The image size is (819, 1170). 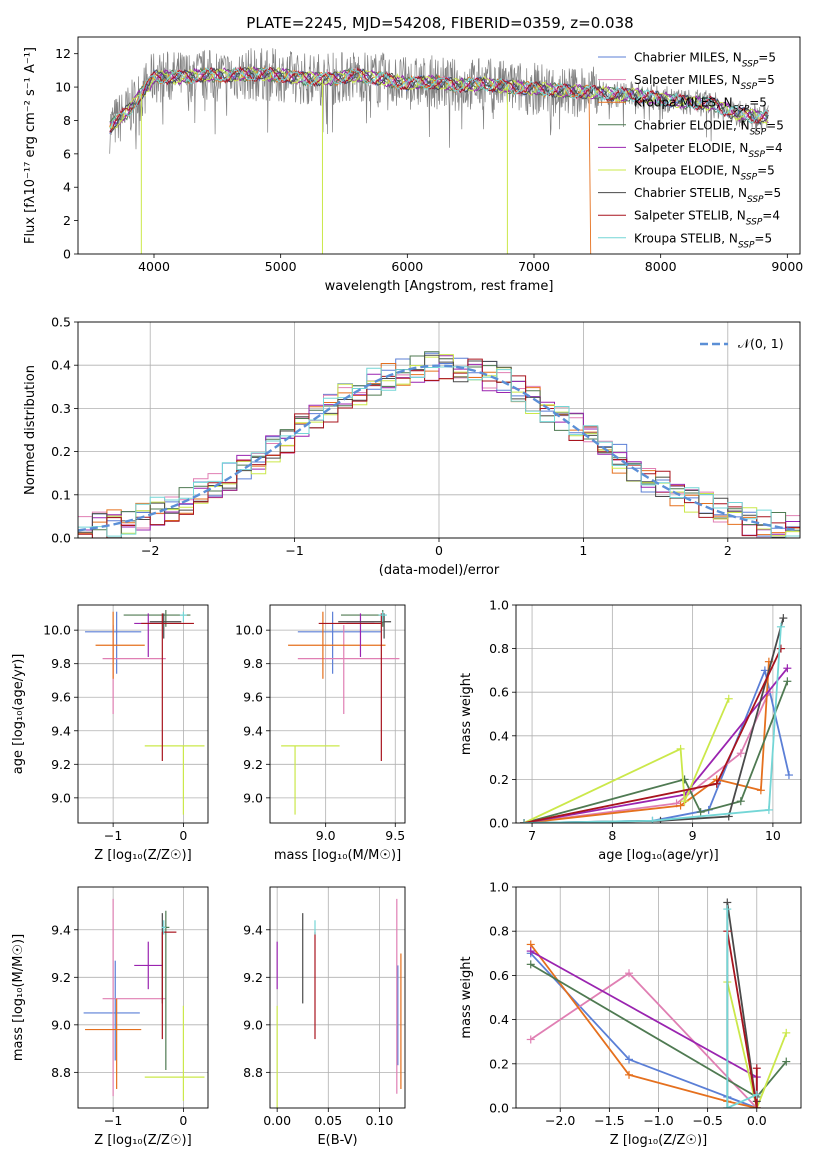 I want to click on x-tick-label: 9.0, so click(x=326, y=835).